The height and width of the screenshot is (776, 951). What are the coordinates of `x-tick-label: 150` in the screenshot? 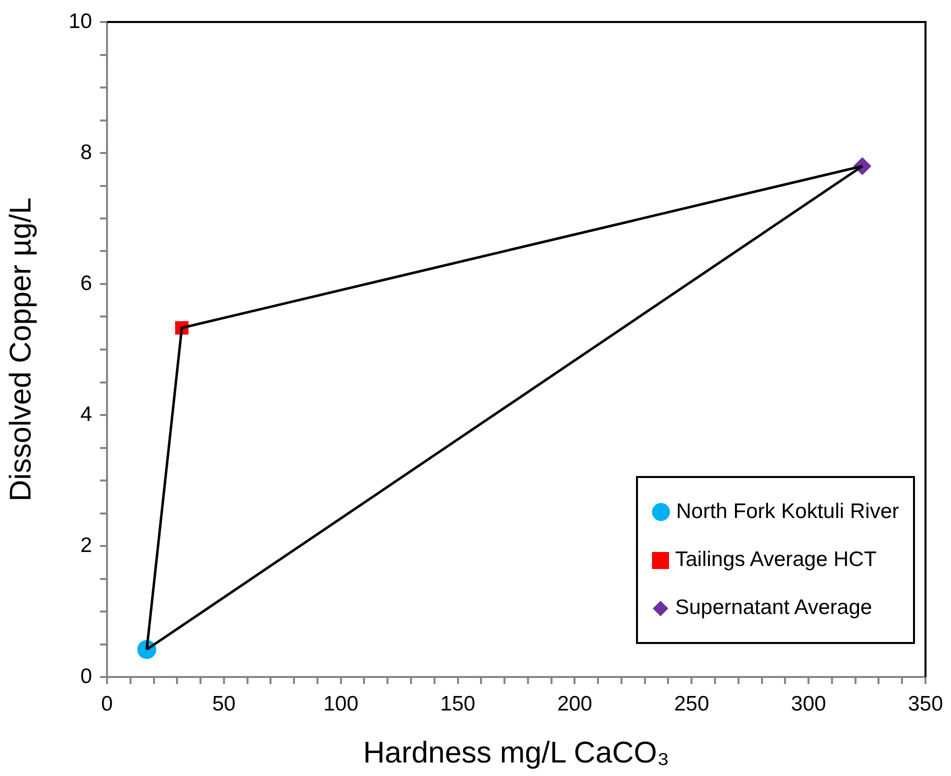 It's located at (458, 704).